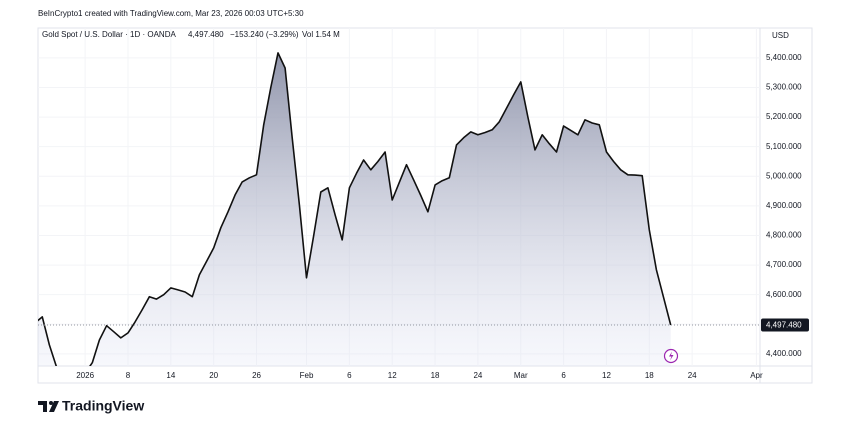  Describe the element at coordinates (264, 34) in the screenshot. I see `change: −153.240 (−3.29%)` at that location.